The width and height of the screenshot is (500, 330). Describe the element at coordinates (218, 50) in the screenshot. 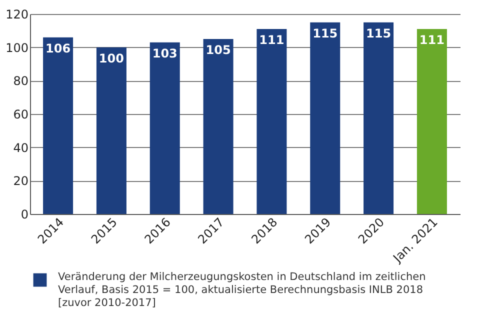

I see `data-label: 105` at that location.